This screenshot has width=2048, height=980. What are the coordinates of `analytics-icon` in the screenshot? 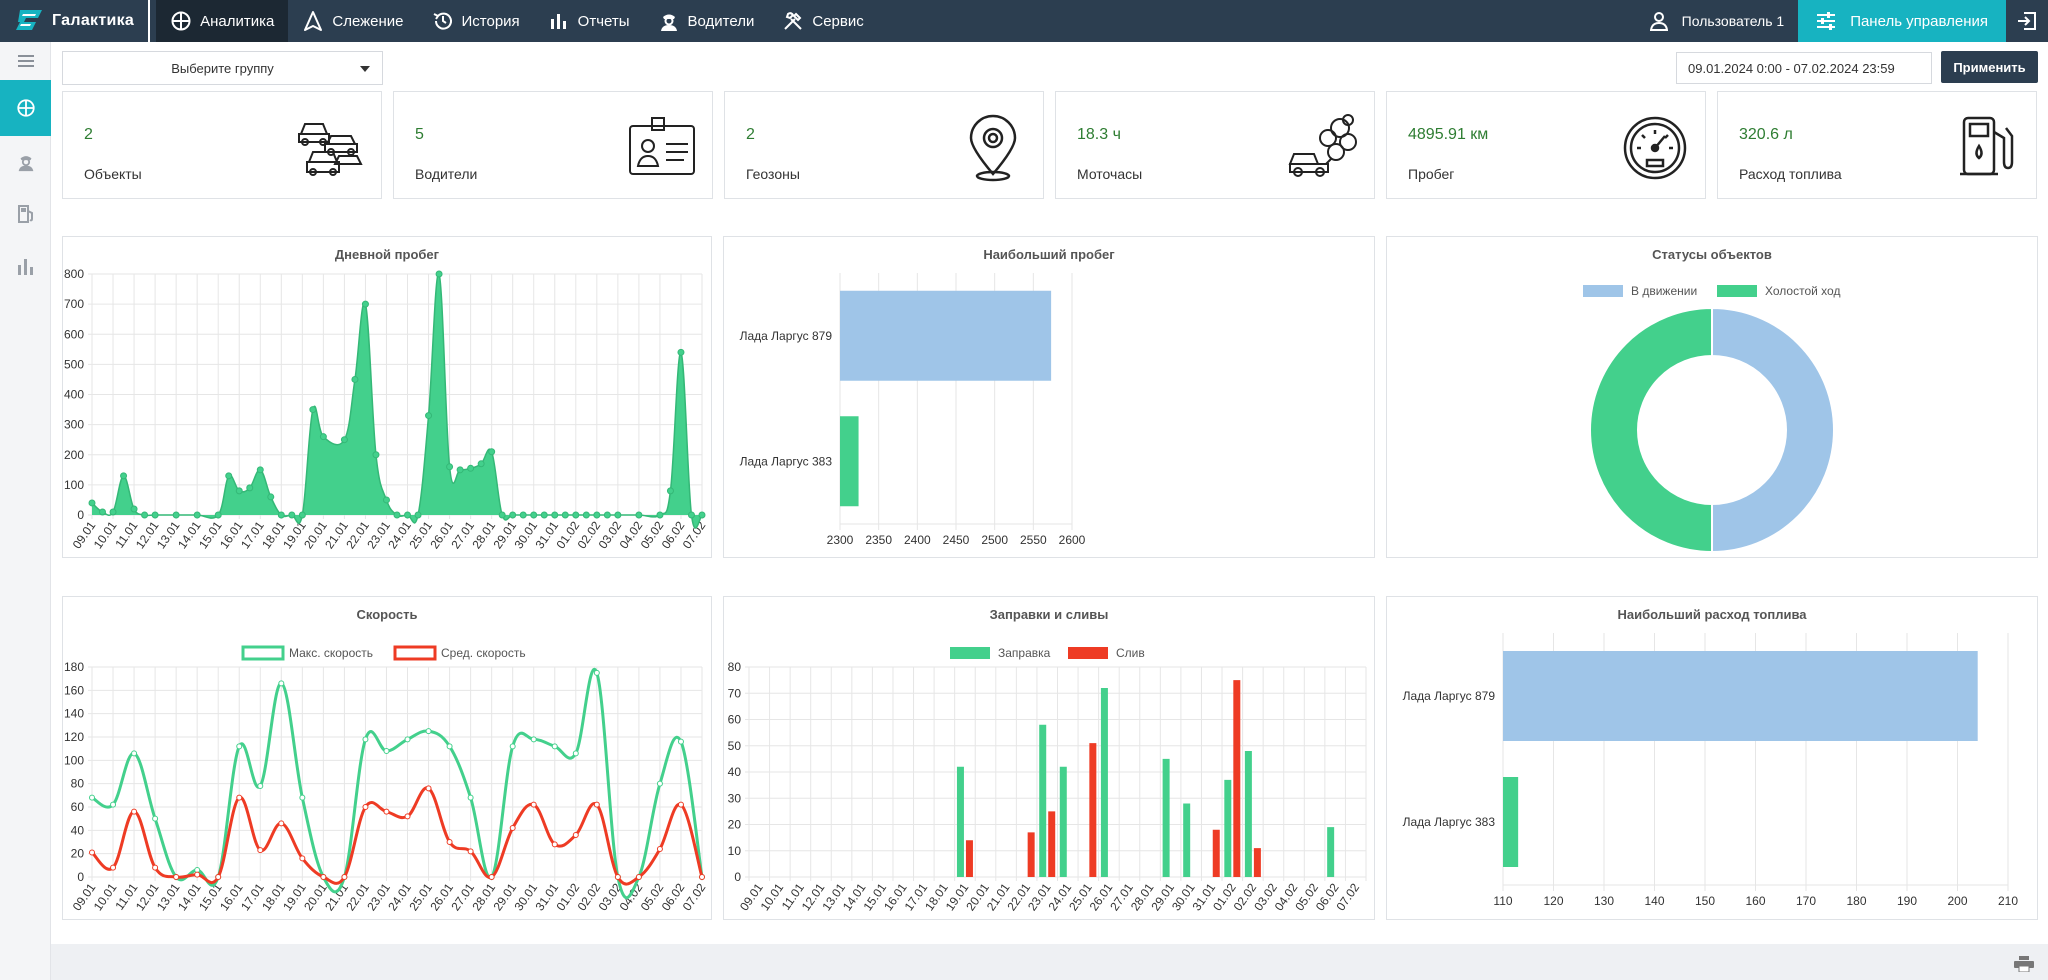 It's located at (181, 21).